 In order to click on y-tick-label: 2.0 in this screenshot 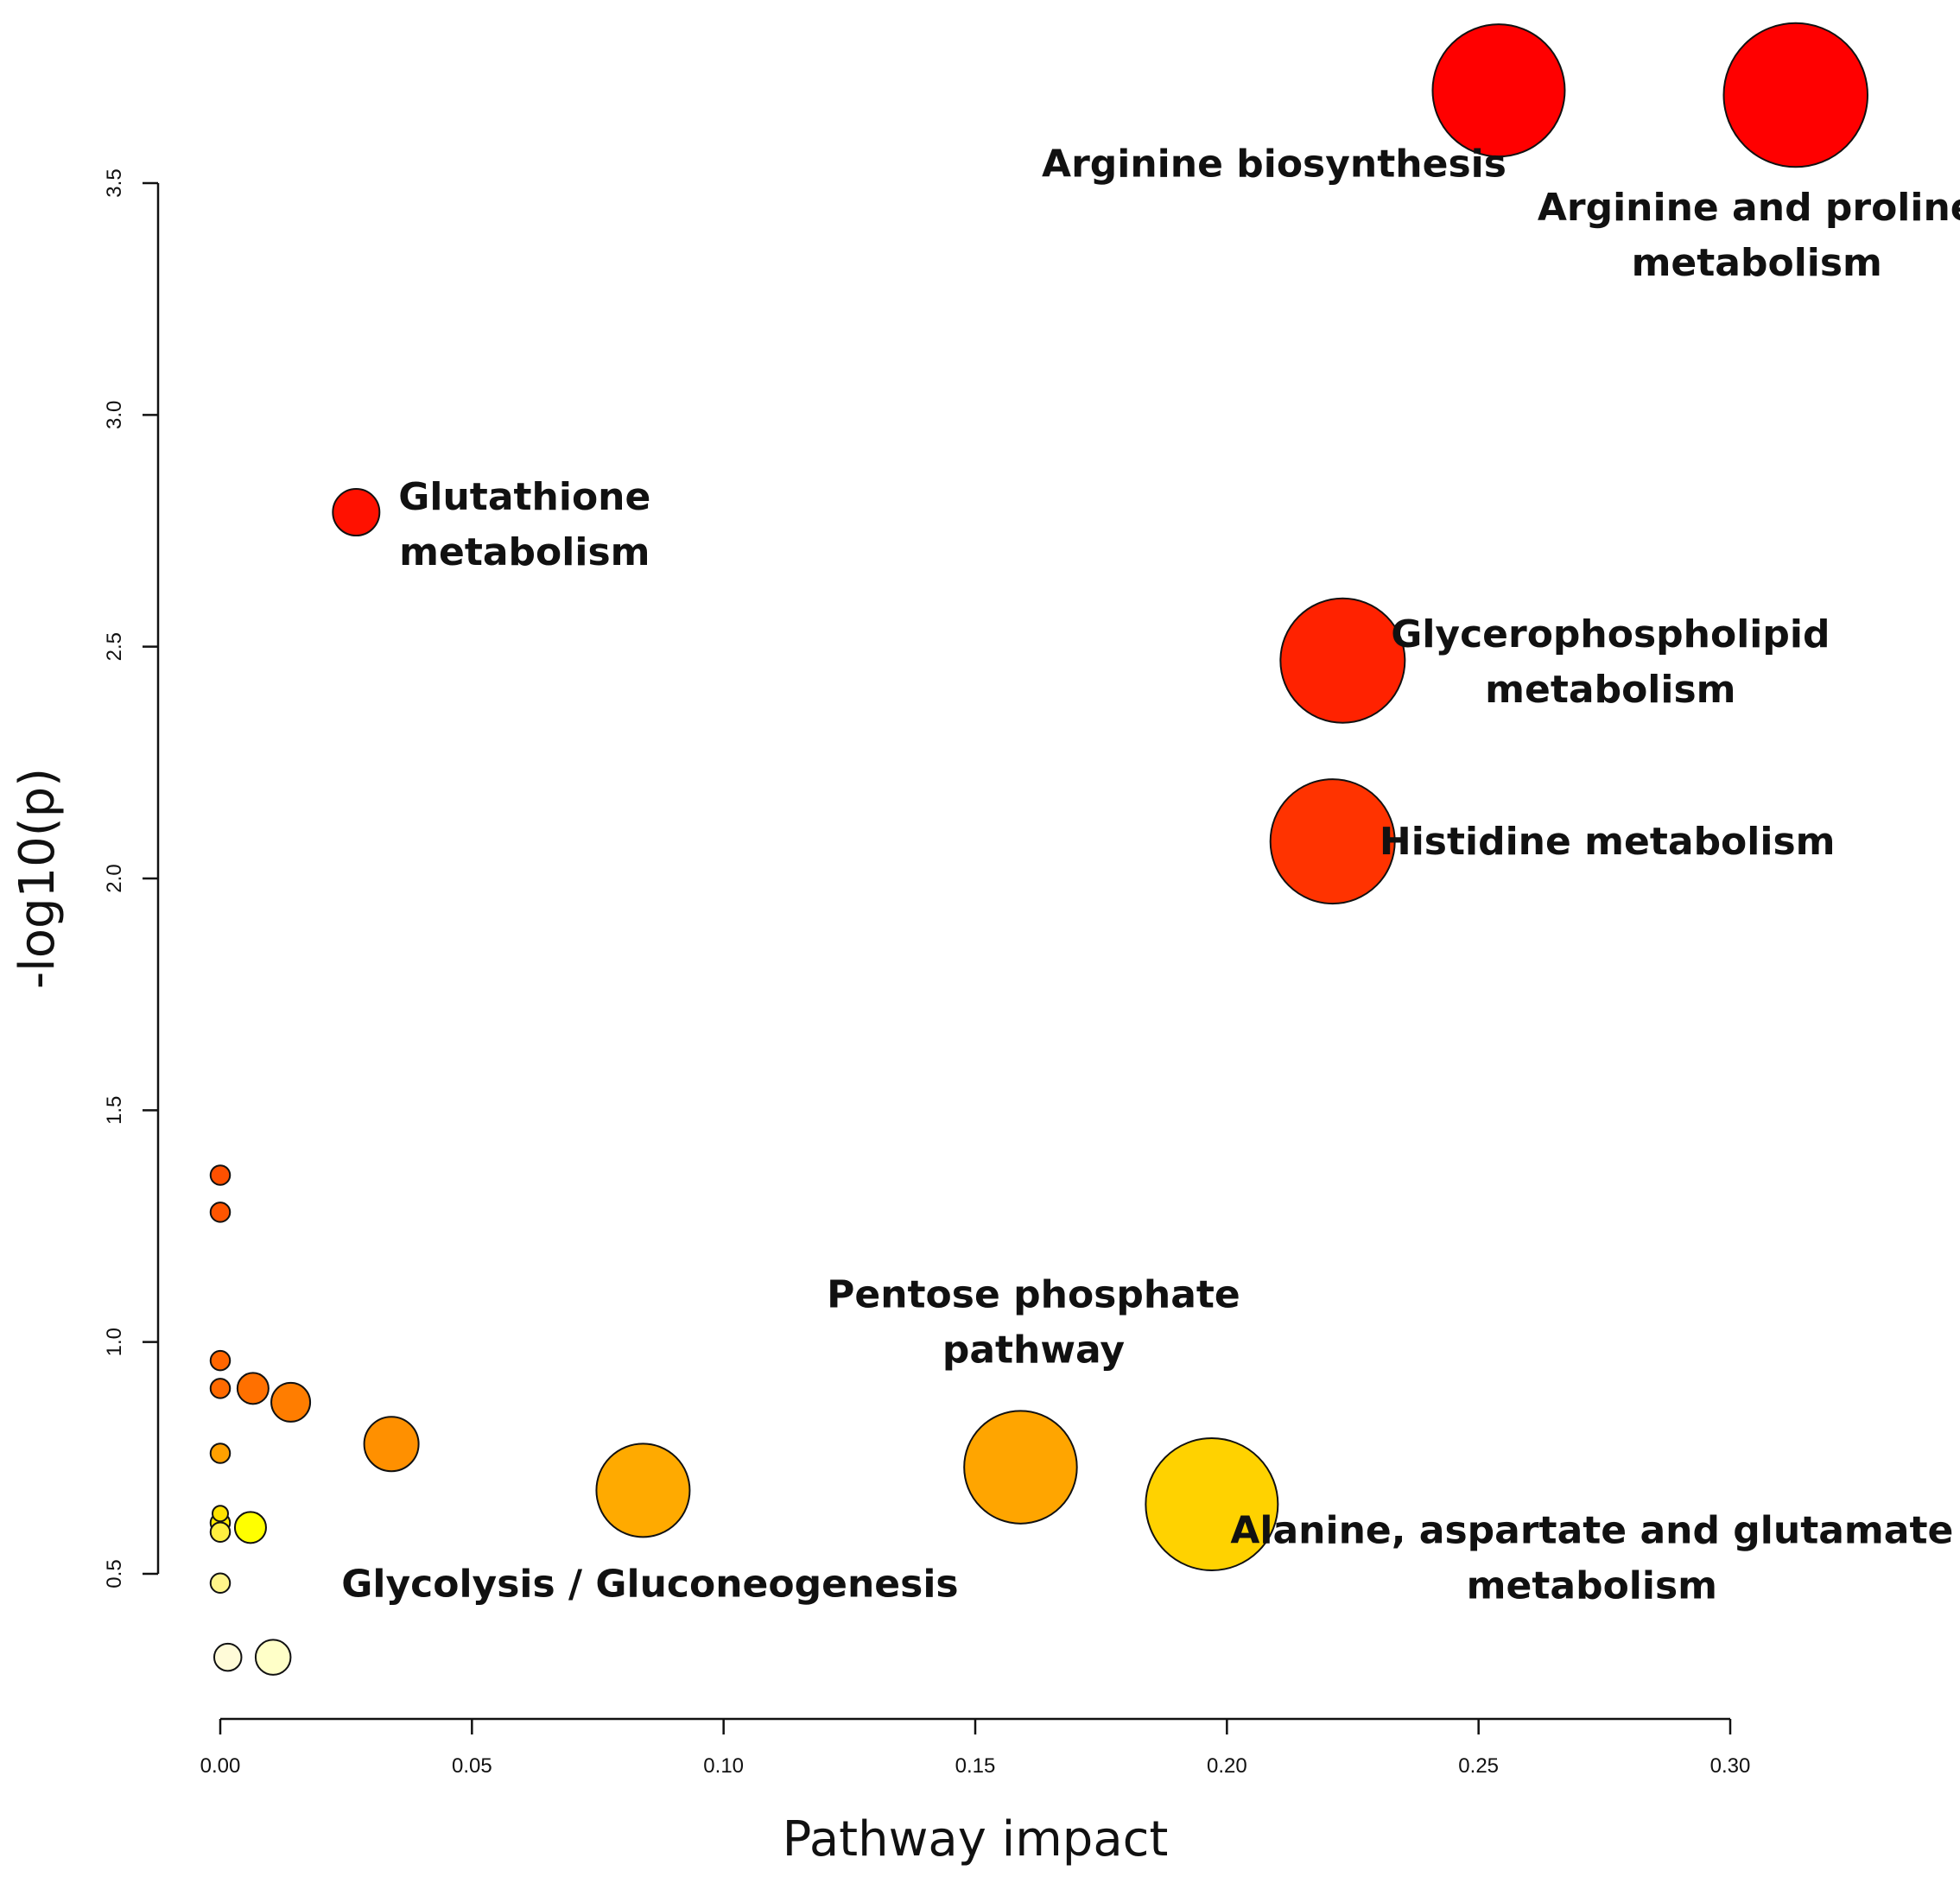, I will do `click(114, 878)`.